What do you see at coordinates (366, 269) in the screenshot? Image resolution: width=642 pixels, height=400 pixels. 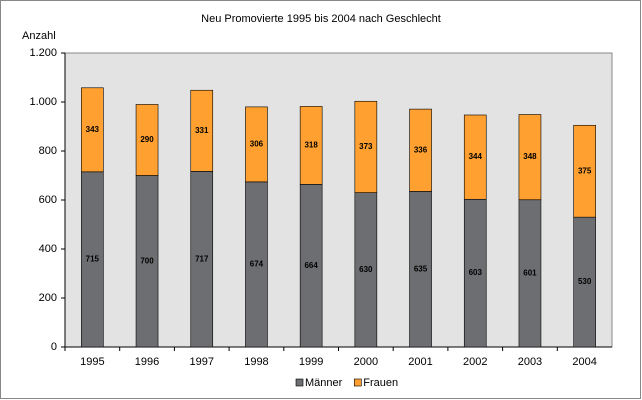 I see `data-label: 630` at bounding box center [366, 269].